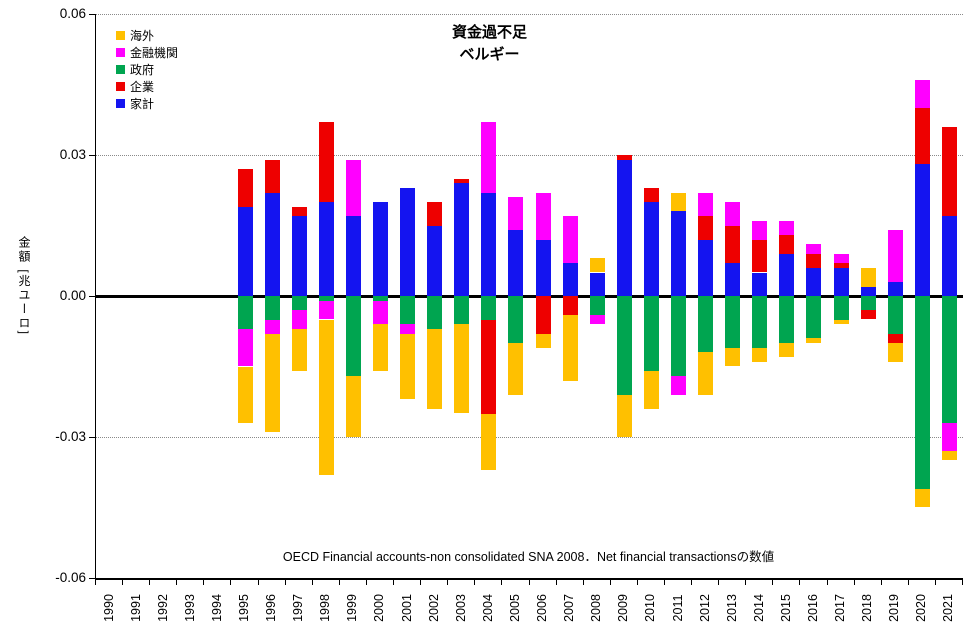  Describe the element at coordinates (271, 608) in the screenshot. I see `x-tick-label: 1996` at that location.